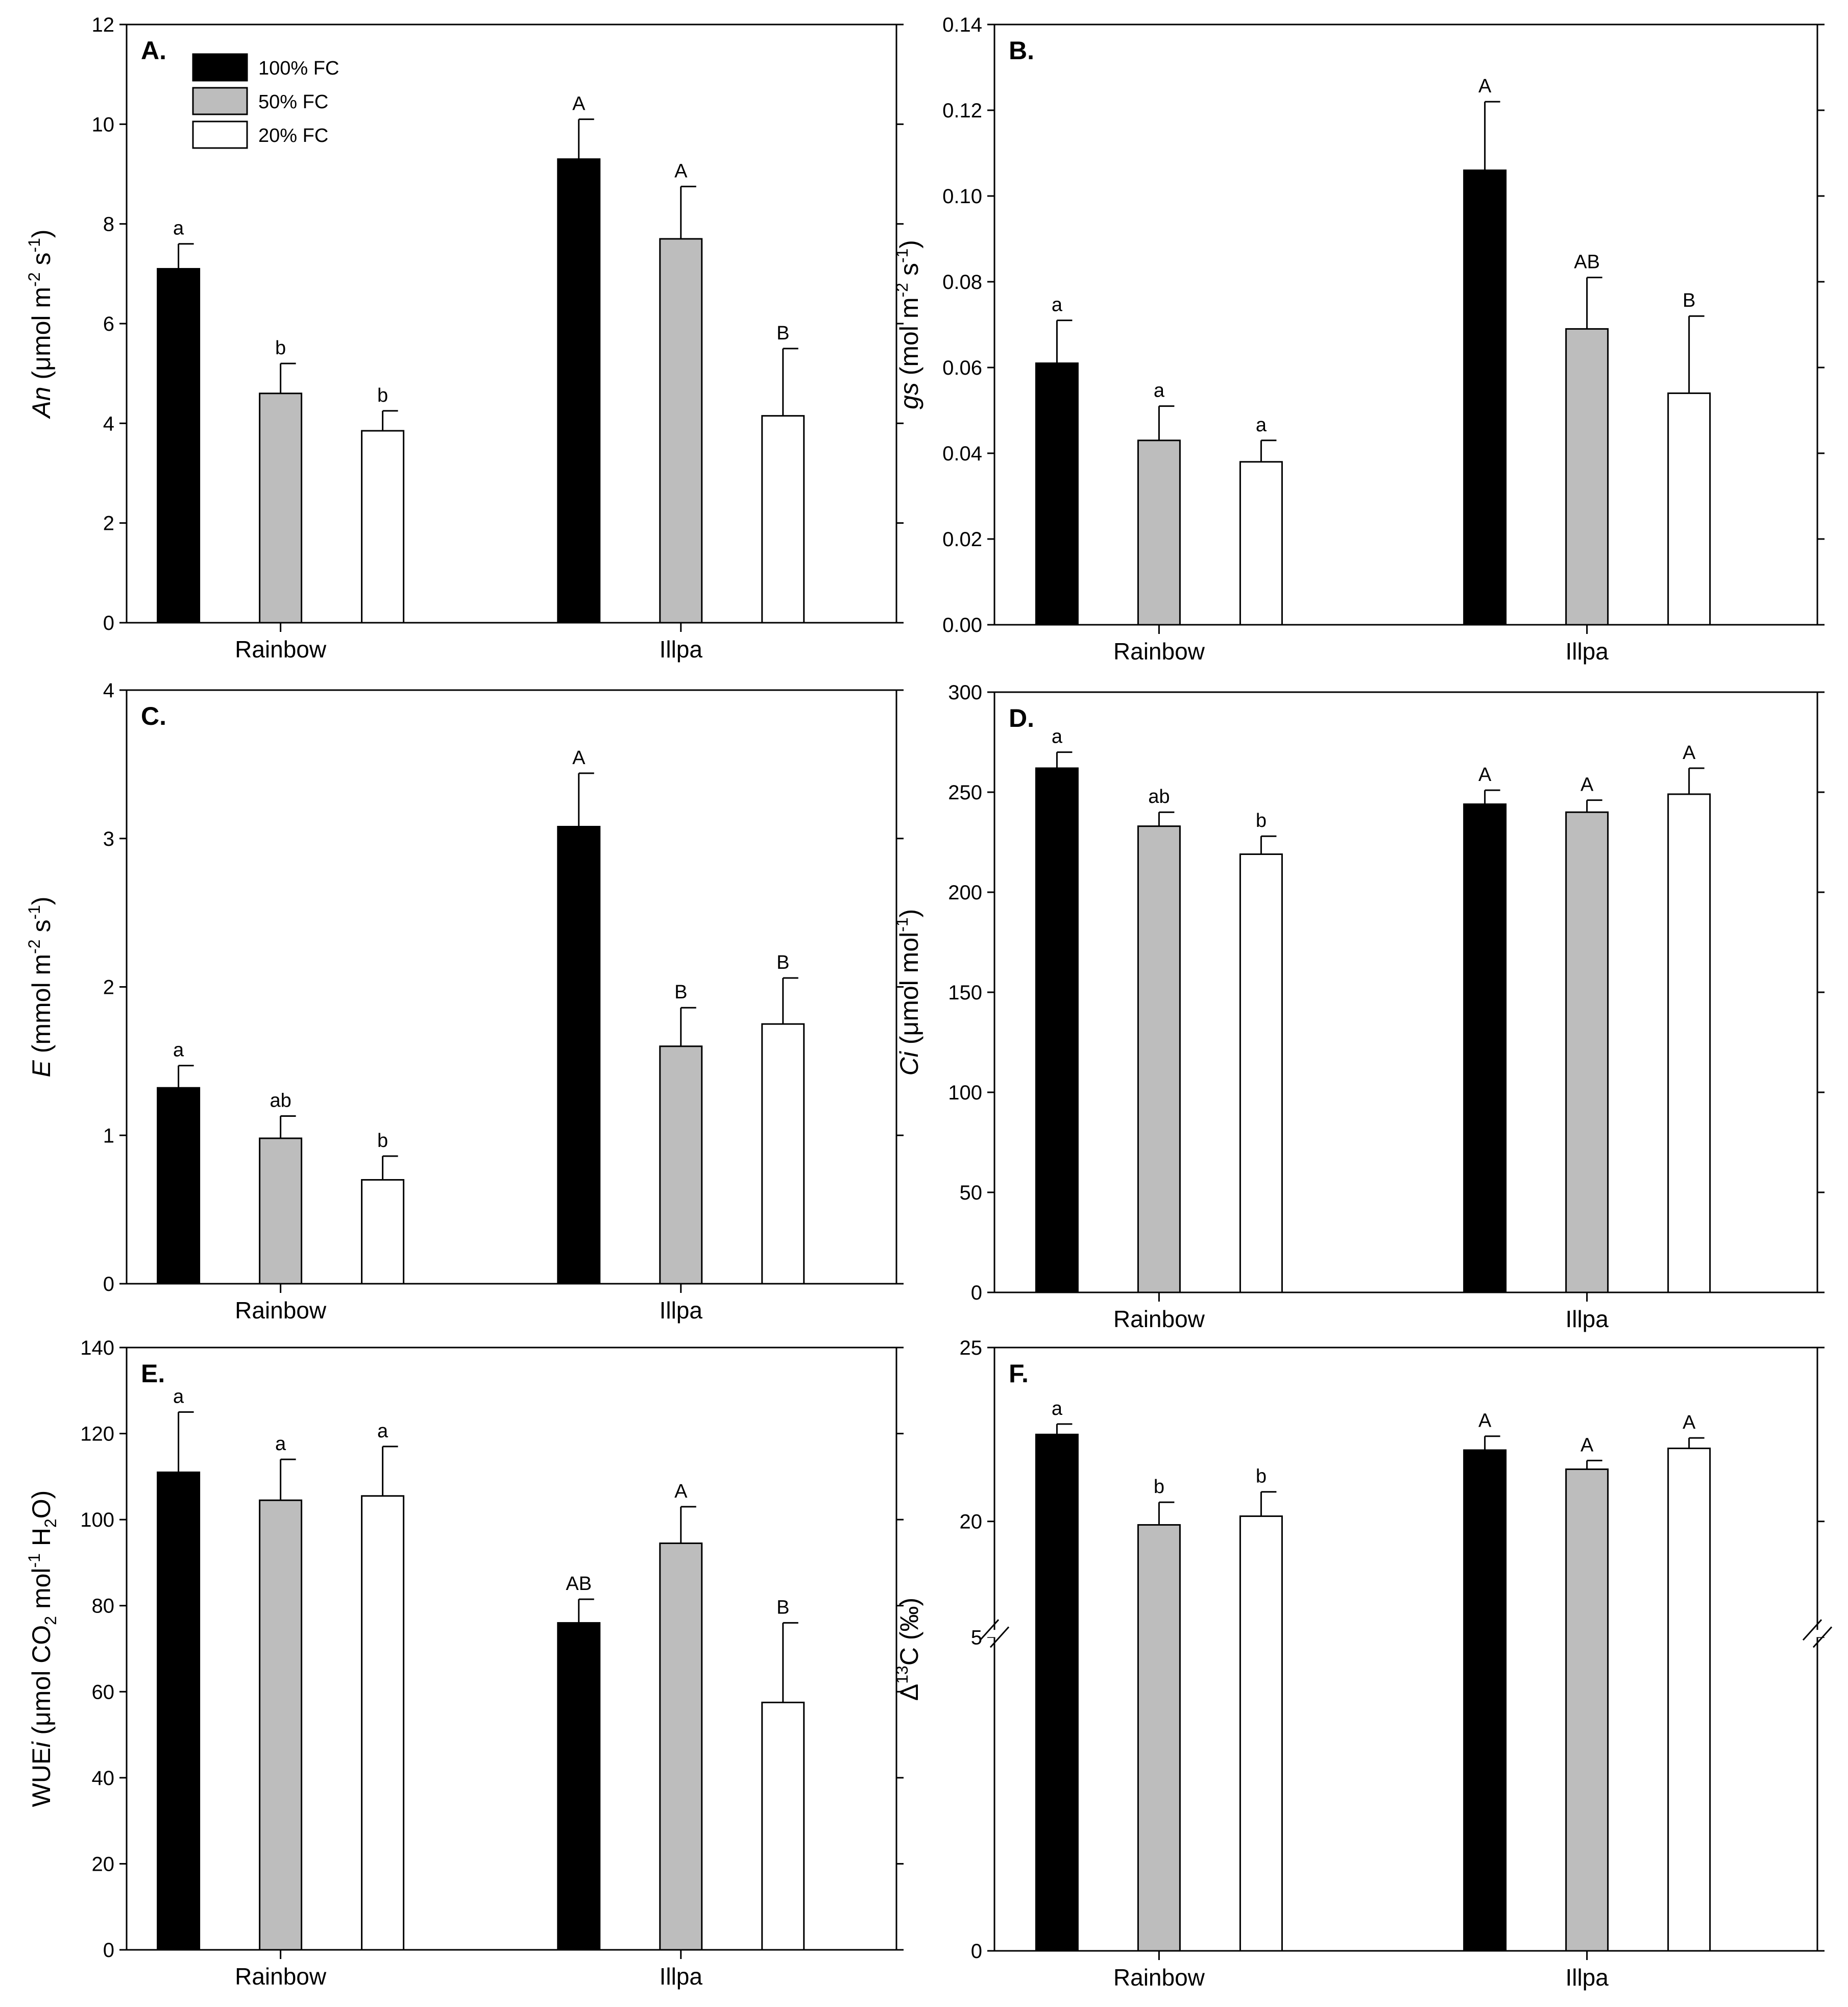 Image resolution: width=1848 pixels, height=2007 pixels. I want to click on panel-e-bar-50fc-illpa, so click(681, 1747).